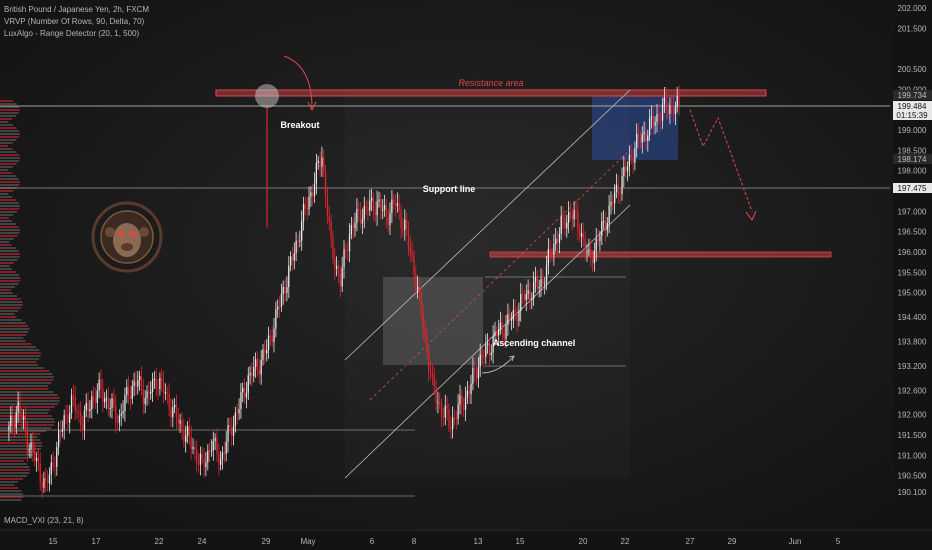 The width and height of the screenshot is (932, 550). Describe the element at coordinates (912, 366) in the screenshot. I see `y-tick-label: 193.200` at that location.